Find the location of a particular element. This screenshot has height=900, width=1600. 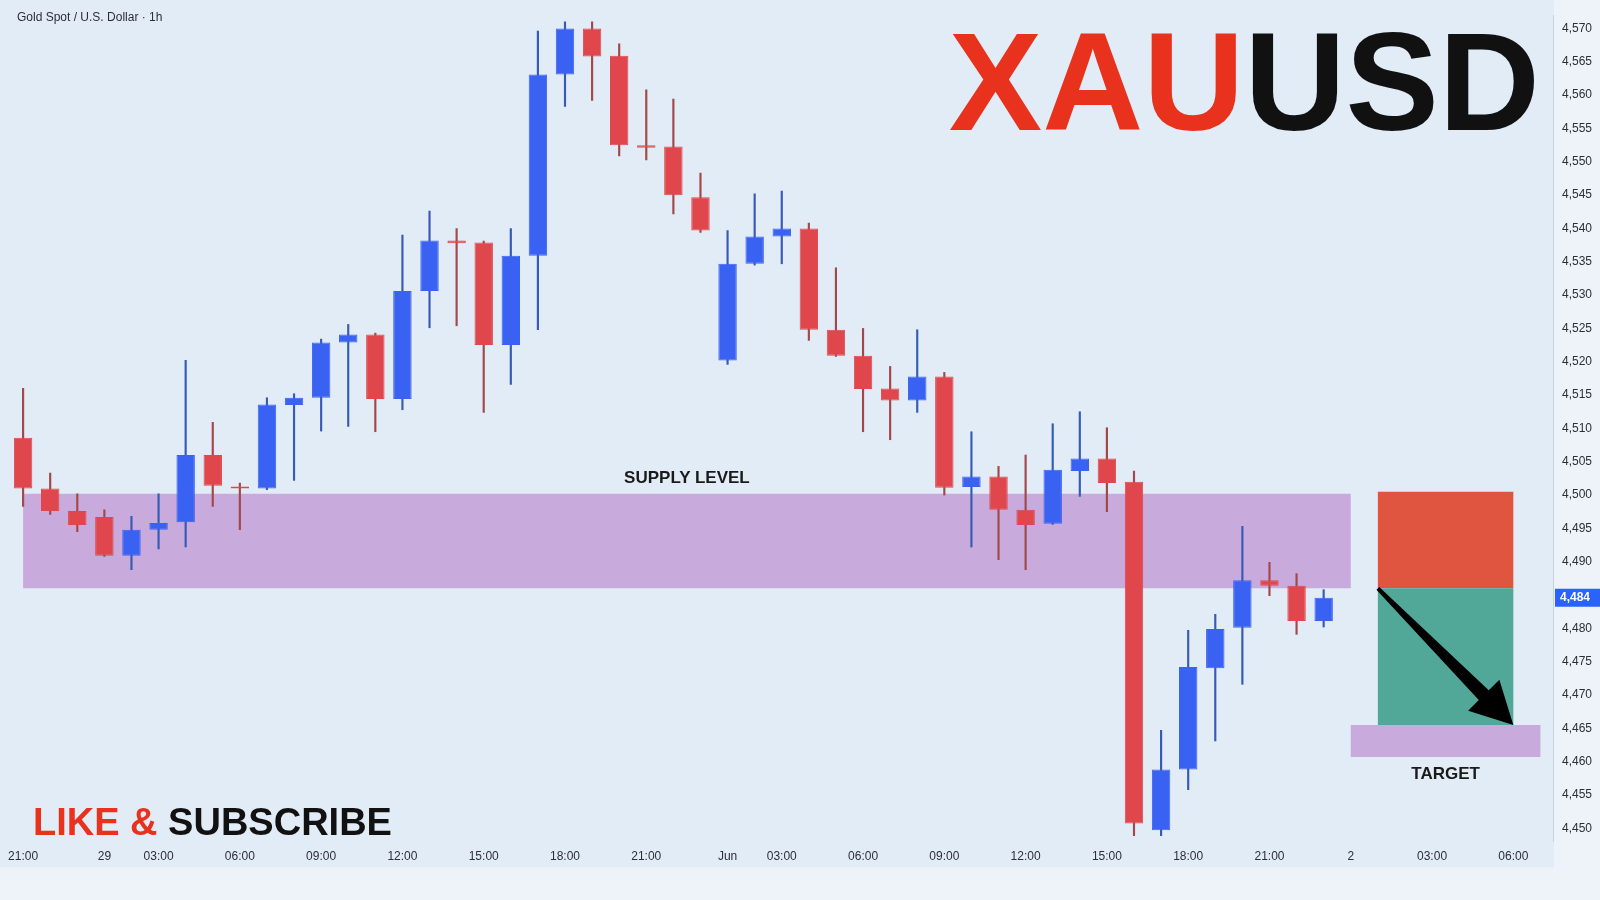

chart-title: XAUUSD is located at coordinates (1244, 81).